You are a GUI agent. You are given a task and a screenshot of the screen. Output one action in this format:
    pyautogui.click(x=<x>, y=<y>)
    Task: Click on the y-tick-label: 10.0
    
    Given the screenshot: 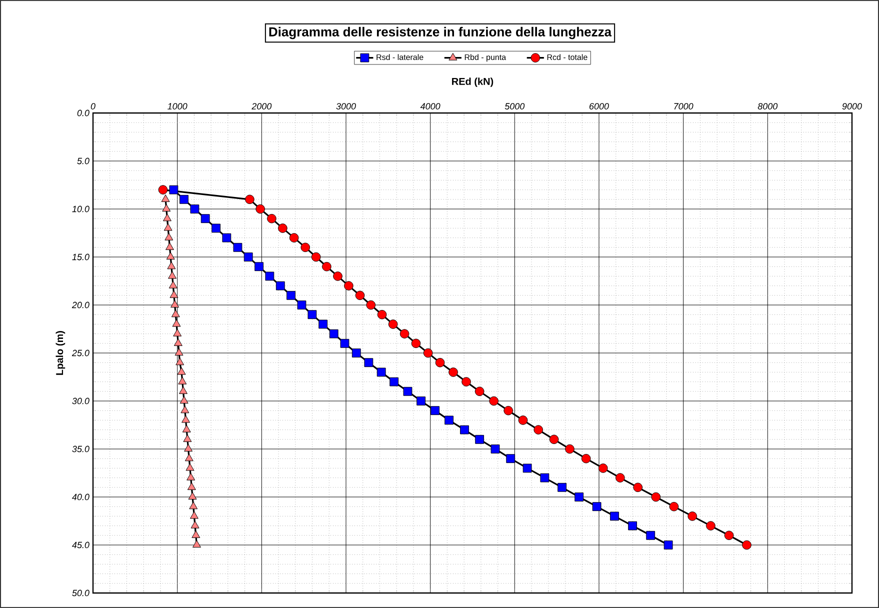 What is the action you would take?
    pyautogui.click(x=81, y=209)
    